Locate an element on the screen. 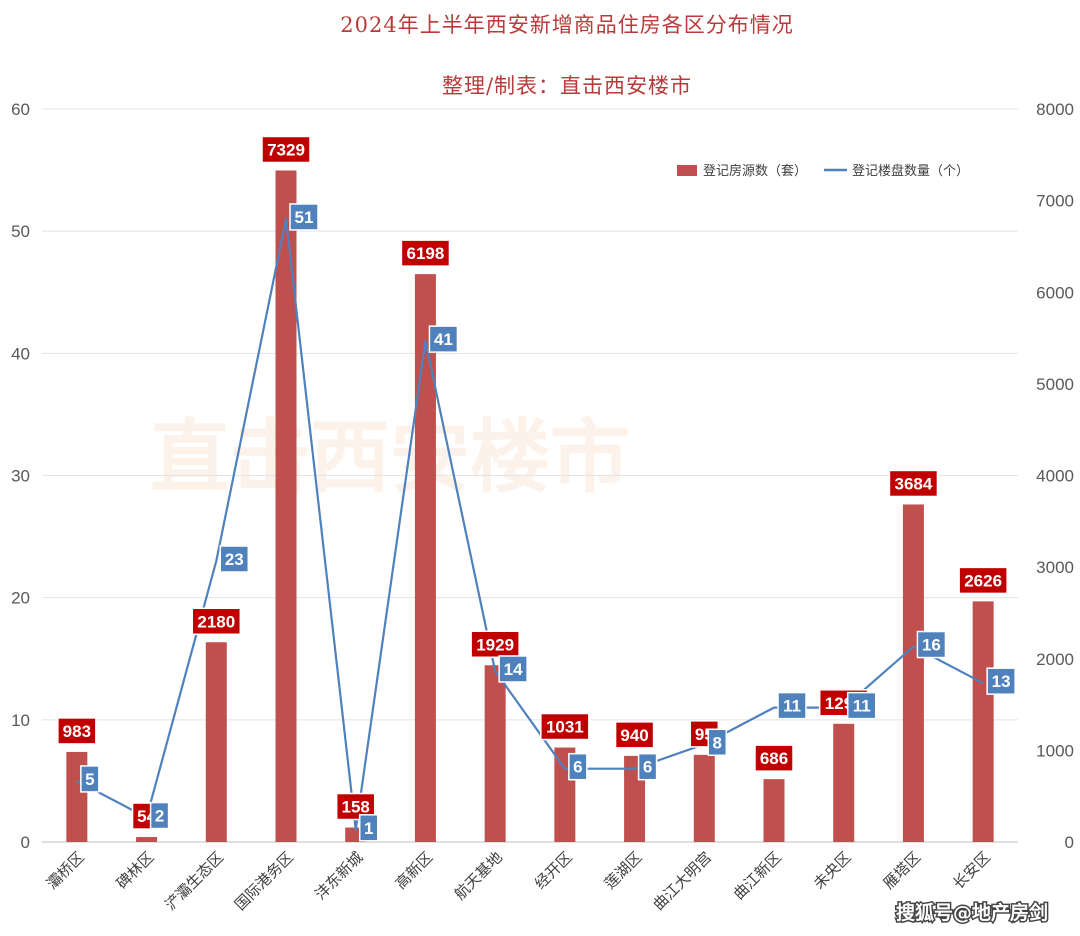 The image size is (1080, 936). bar-label: 2626 is located at coordinates (983, 580).